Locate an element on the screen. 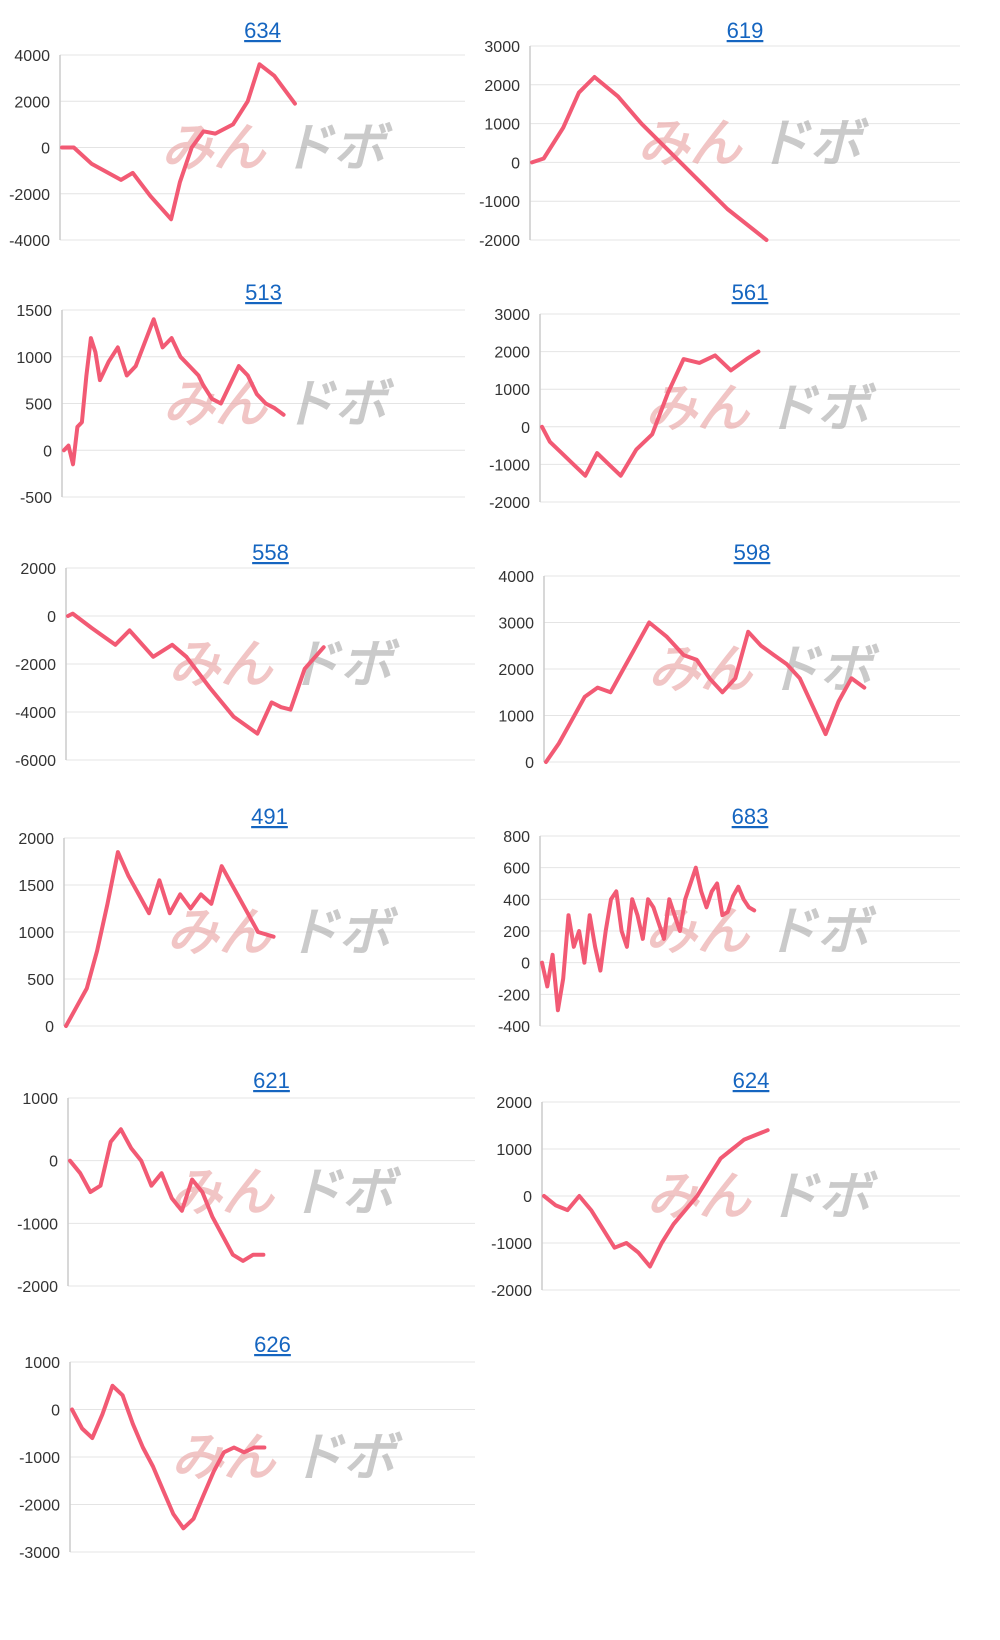  y-tick-label: -500 is located at coordinates (36, 498).